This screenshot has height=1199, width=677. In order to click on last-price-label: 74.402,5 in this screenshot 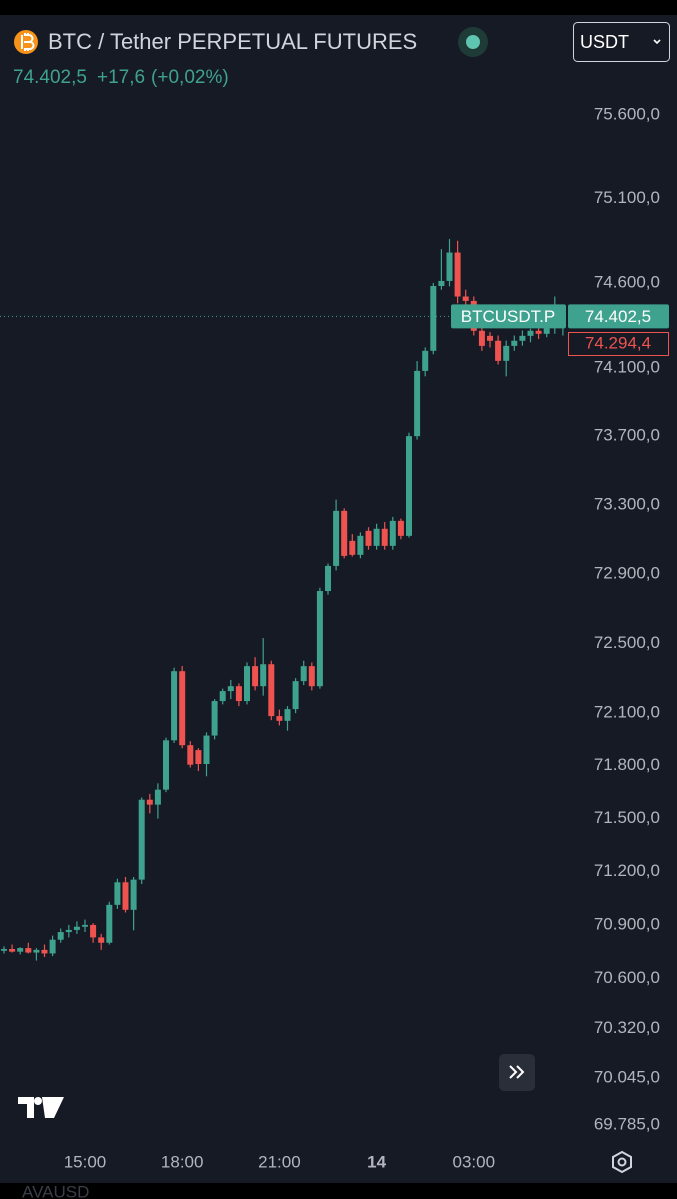, I will do `click(618, 316)`.